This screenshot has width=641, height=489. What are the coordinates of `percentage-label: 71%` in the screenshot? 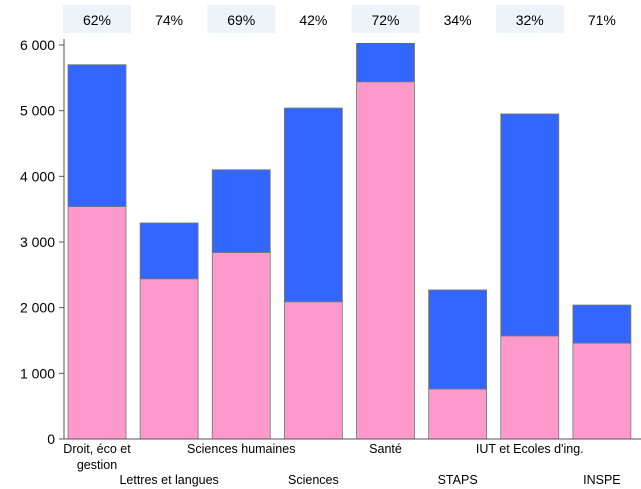 It's located at (602, 20).